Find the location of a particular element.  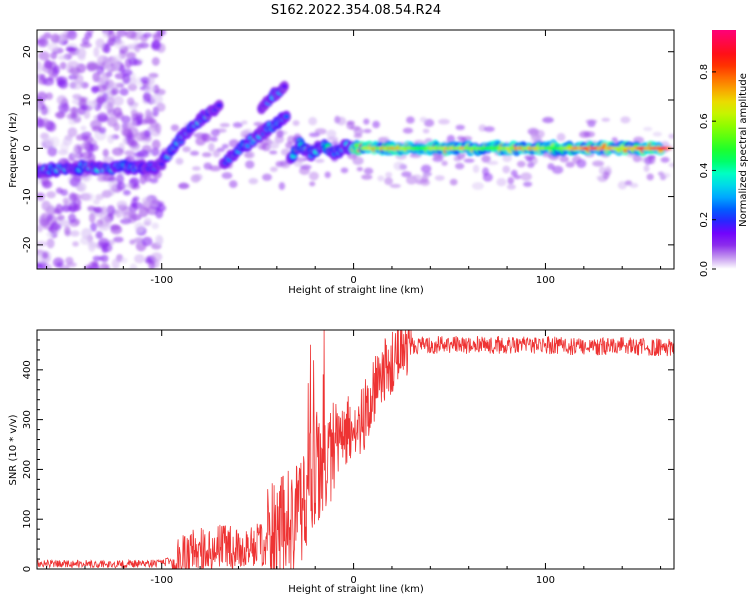

ridge-core is located at coordinates (286, 116).